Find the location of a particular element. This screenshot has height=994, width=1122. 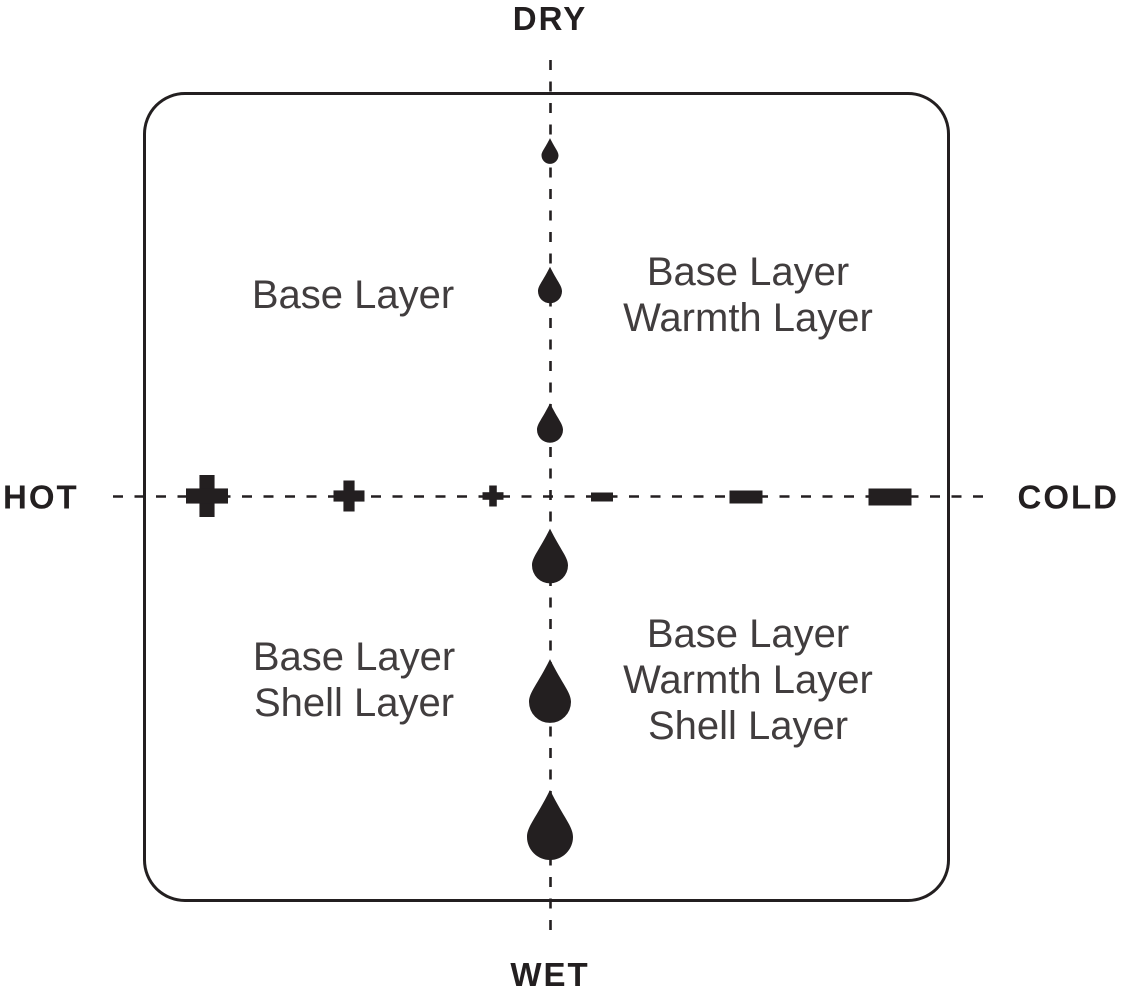

quadrant-label-bottom-left: Base Layer Shell Layer is located at coordinates (354, 680).